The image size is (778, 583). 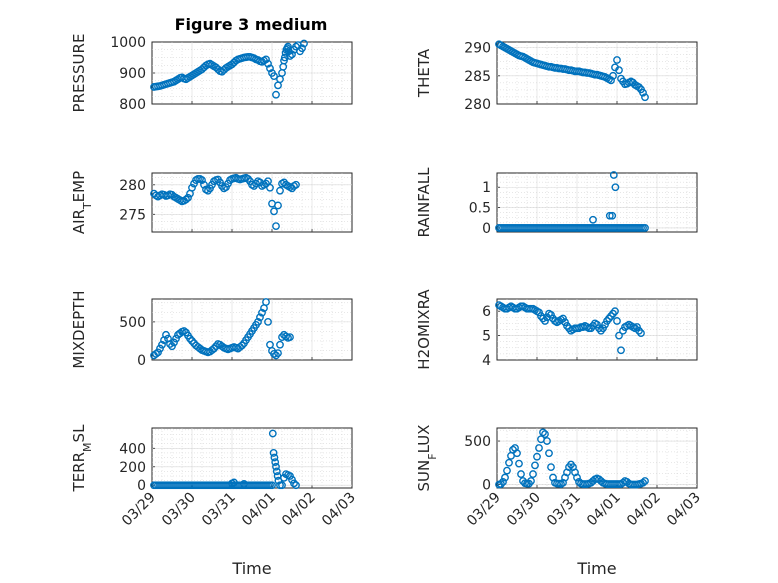 What do you see at coordinates (486, 312) in the screenshot?
I see `y-tick-label: 6` at bounding box center [486, 312].